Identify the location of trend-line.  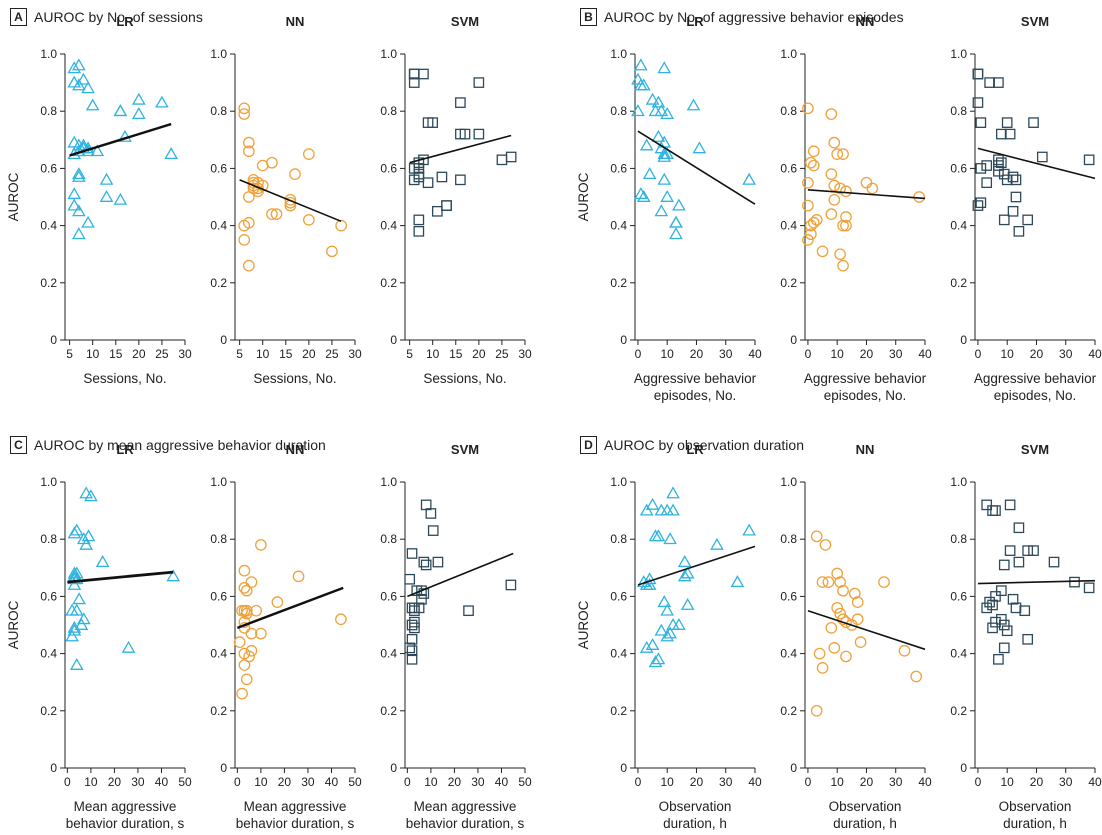
(1036, 582).